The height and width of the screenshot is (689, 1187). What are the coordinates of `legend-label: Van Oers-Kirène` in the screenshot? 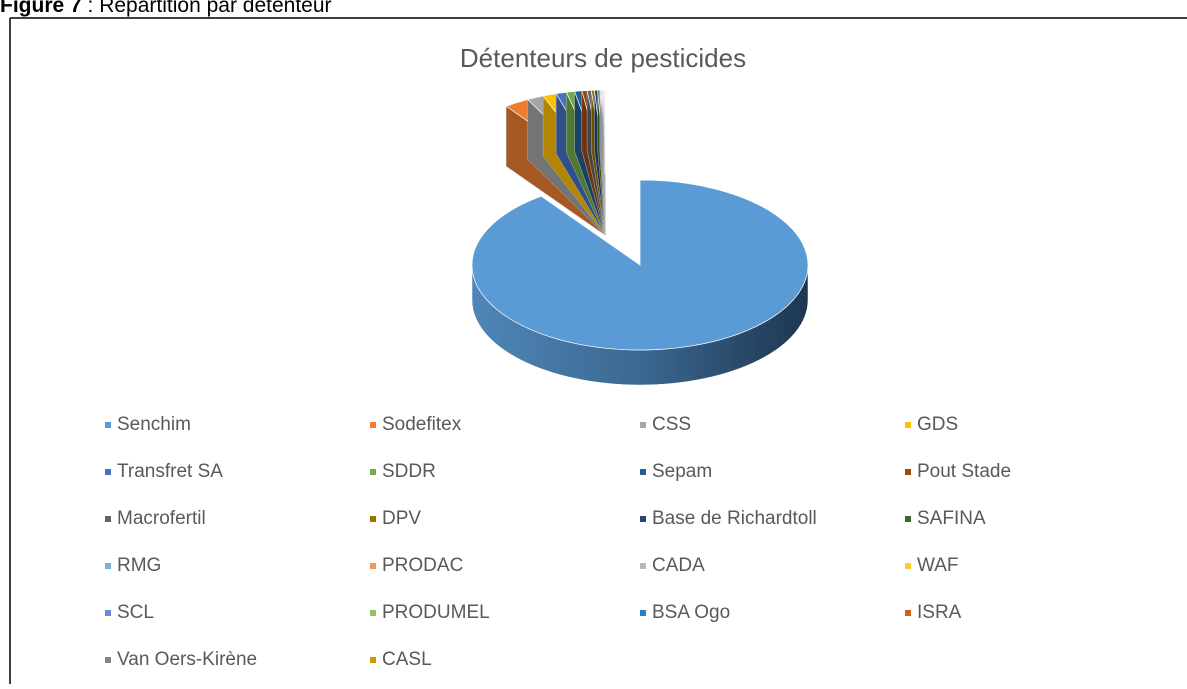 It's located at (187, 659).